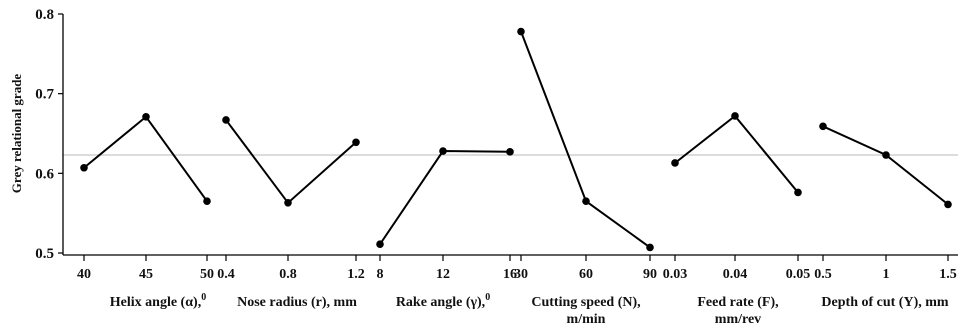 This screenshot has width=961, height=330. I want to click on y-tick-label: 0.8, so click(44, 15).